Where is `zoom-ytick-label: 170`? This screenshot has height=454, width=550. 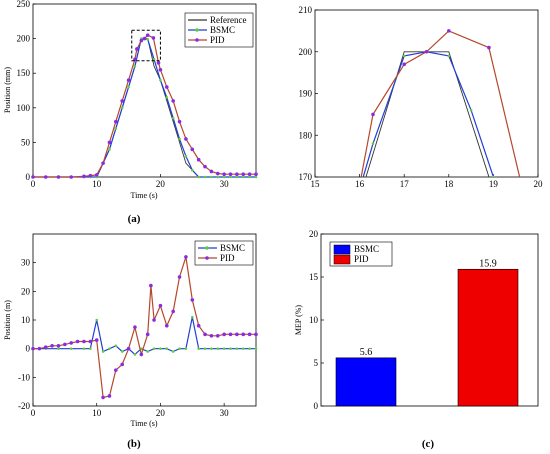 zoom-ytick-label: 170 is located at coordinates (306, 177).